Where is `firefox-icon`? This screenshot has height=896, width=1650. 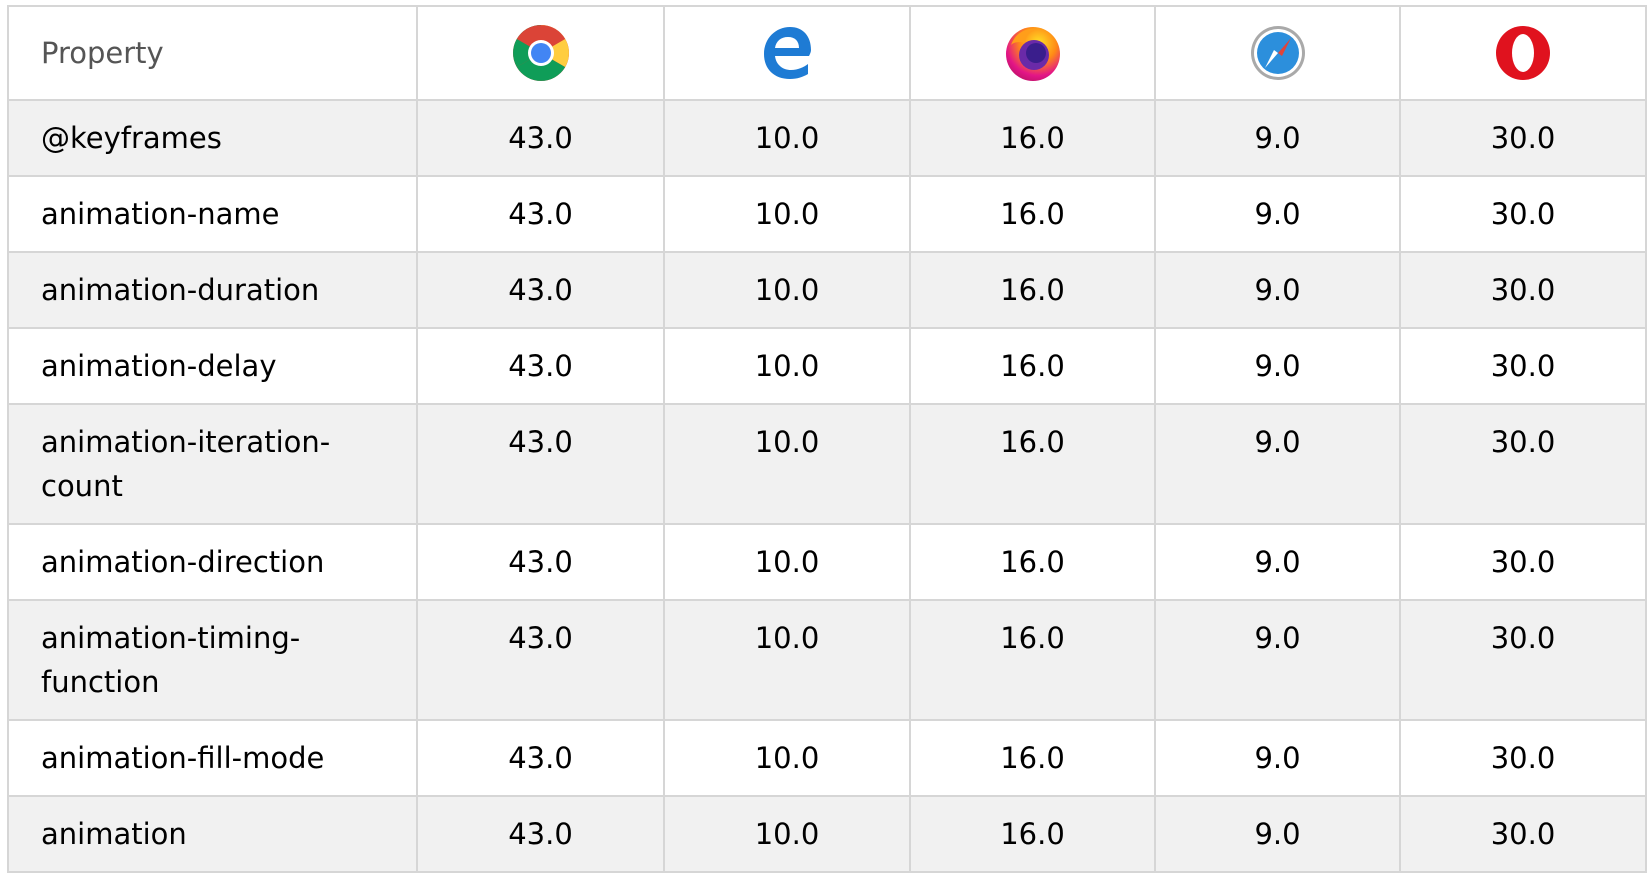 firefox-icon is located at coordinates (1032, 54).